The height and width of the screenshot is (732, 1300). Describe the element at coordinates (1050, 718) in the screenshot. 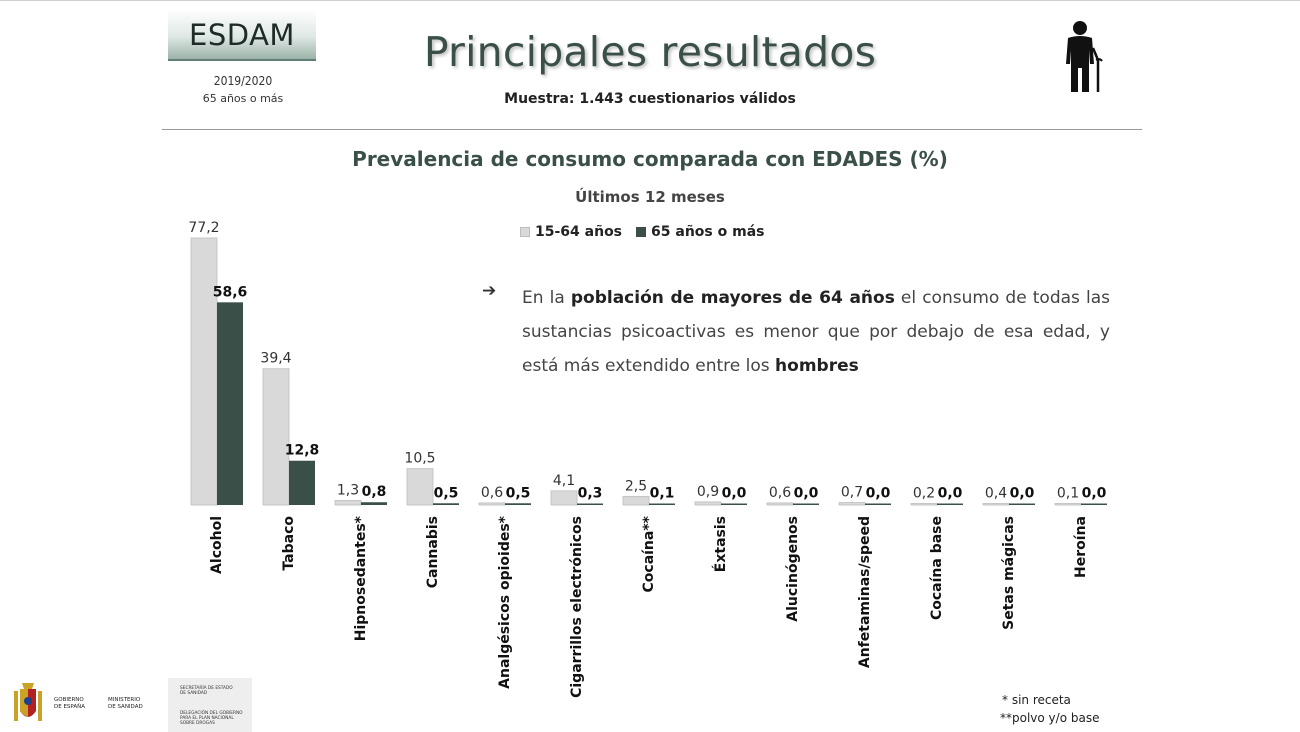

I see `footnote-polvo-base: **polvo y/o base` at that location.